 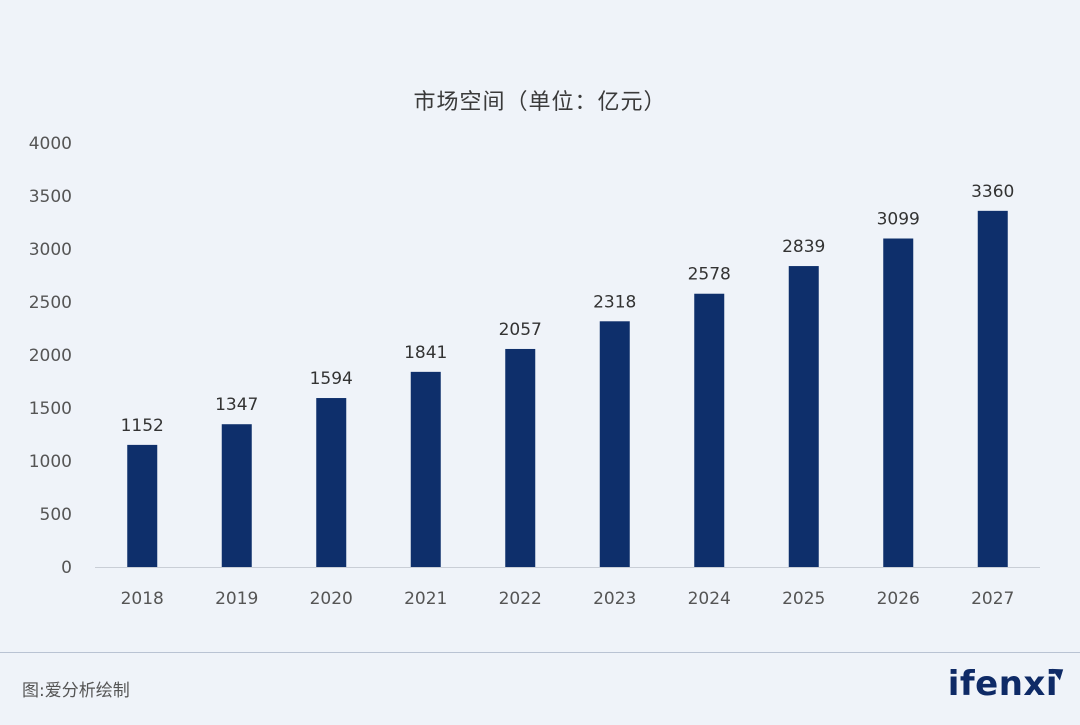 What do you see at coordinates (76, 691) in the screenshot?
I see `source-note: 图:爱分析绘制` at bounding box center [76, 691].